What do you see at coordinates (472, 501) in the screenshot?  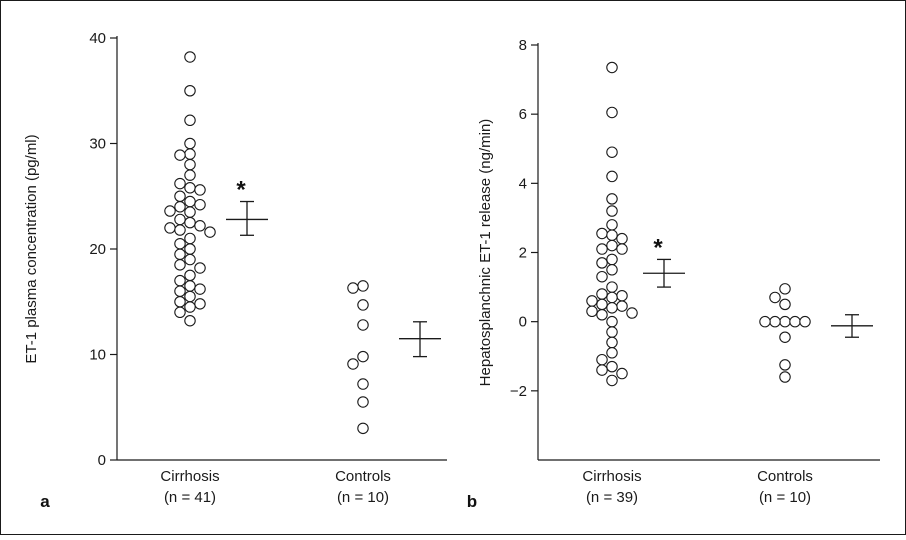 I see `panel-label: b` at bounding box center [472, 501].